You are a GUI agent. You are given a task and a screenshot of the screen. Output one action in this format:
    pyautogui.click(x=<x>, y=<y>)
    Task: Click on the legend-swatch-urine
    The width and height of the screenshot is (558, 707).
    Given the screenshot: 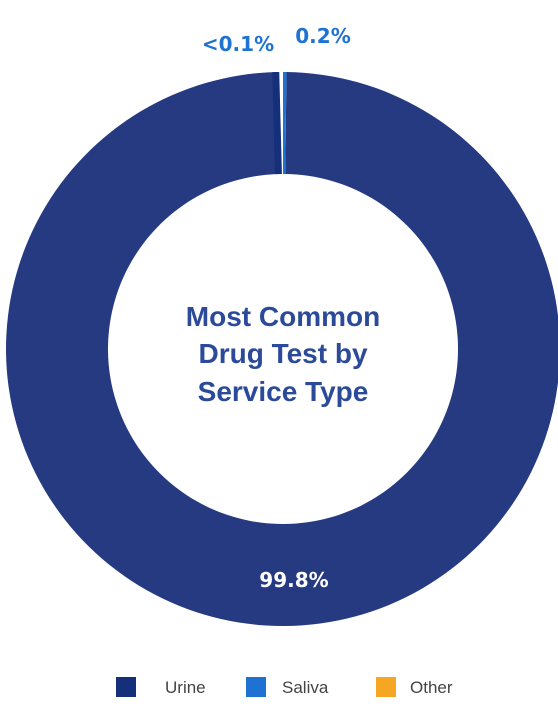 What is the action you would take?
    pyautogui.click(x=126, y=687)
    